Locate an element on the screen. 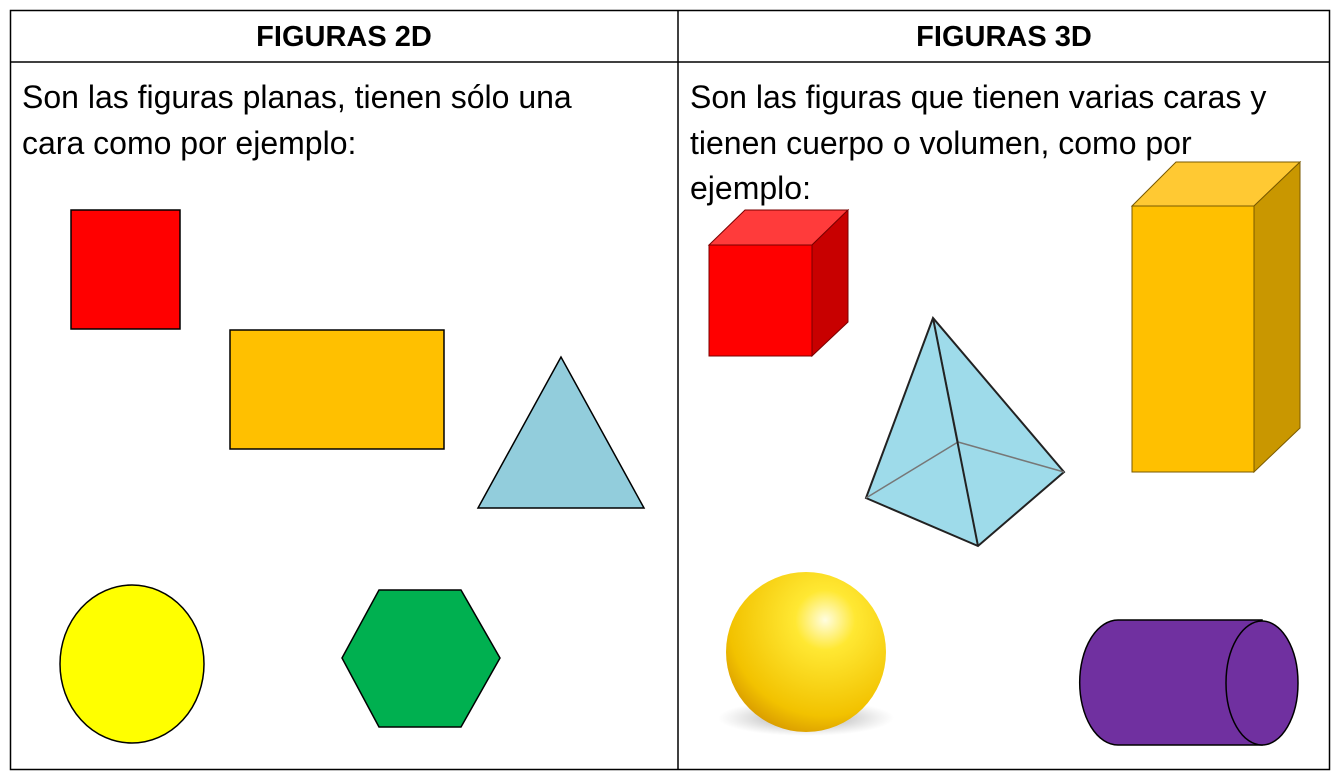 Image resolution: width=1340 pixels, height=780 pixels. cell-text: cara como por ejemplo: is located at coordinates (189, 143).